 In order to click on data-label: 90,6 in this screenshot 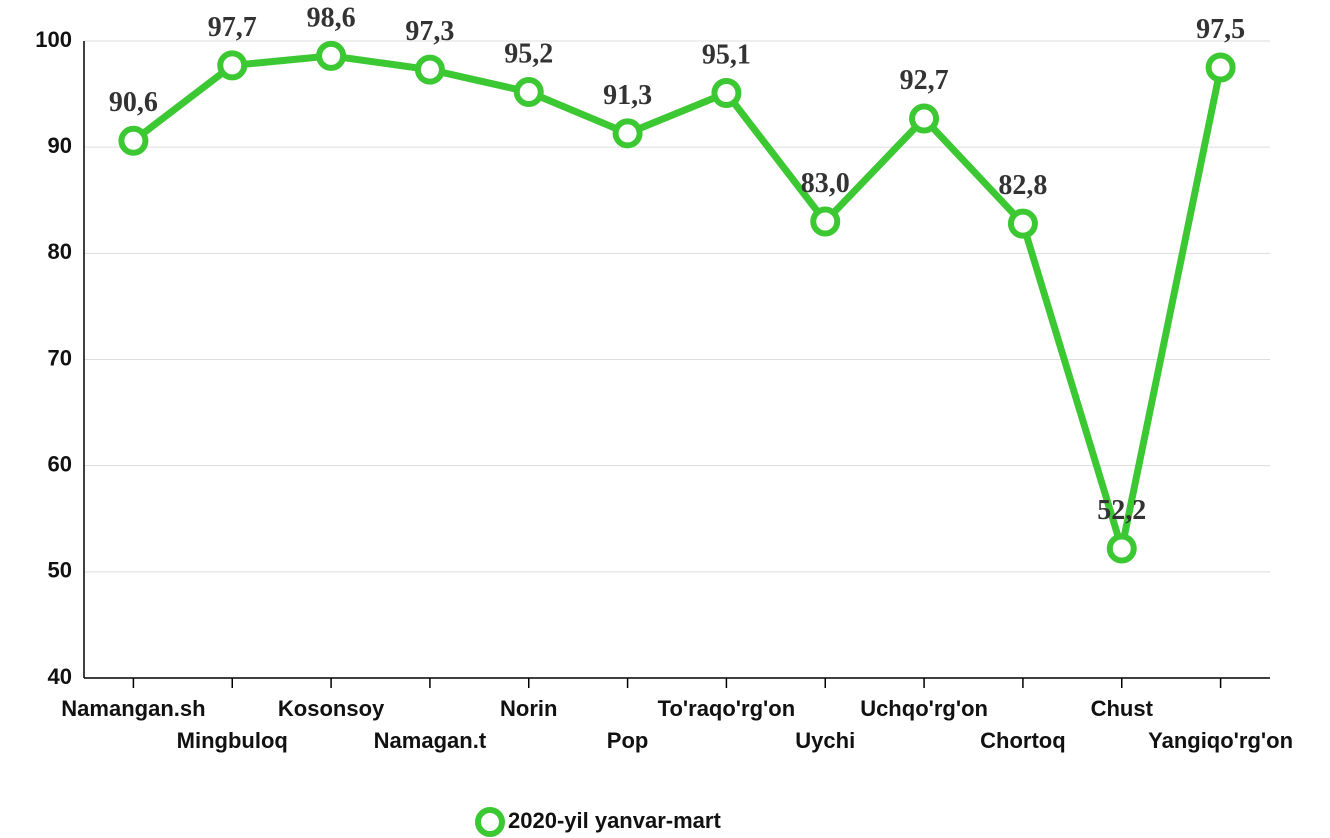, I will do `click(133, 102)`.